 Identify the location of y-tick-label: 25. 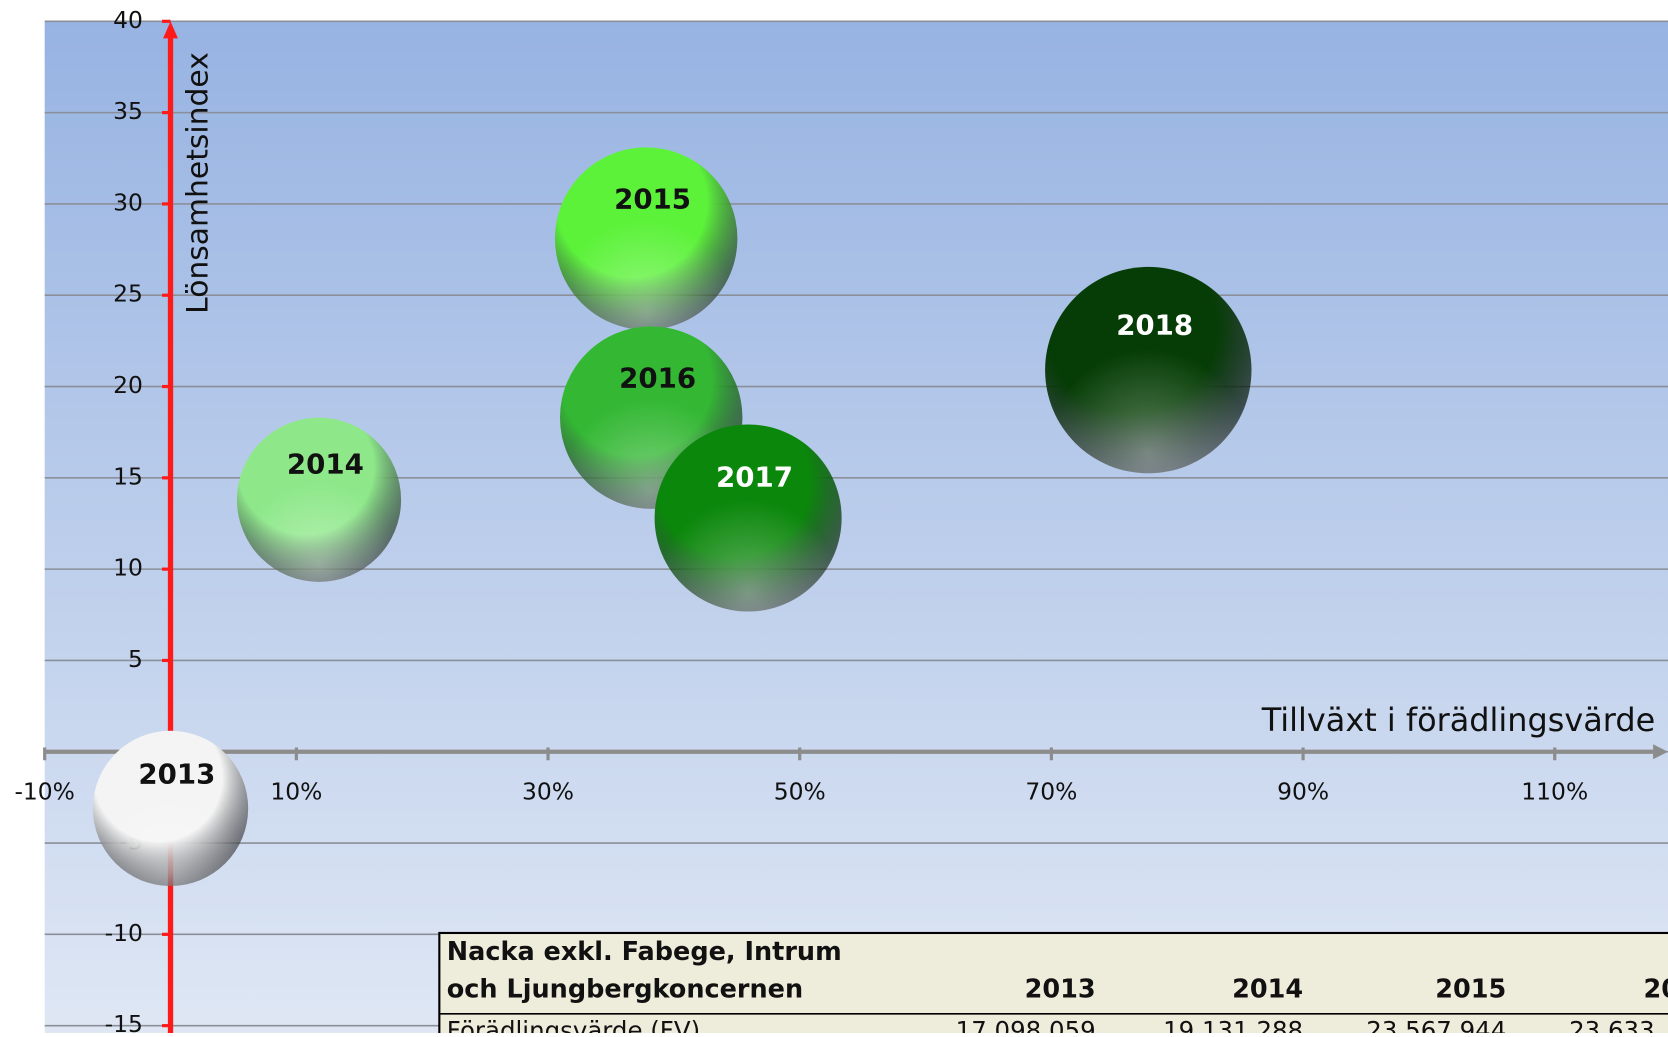
(128, 294).